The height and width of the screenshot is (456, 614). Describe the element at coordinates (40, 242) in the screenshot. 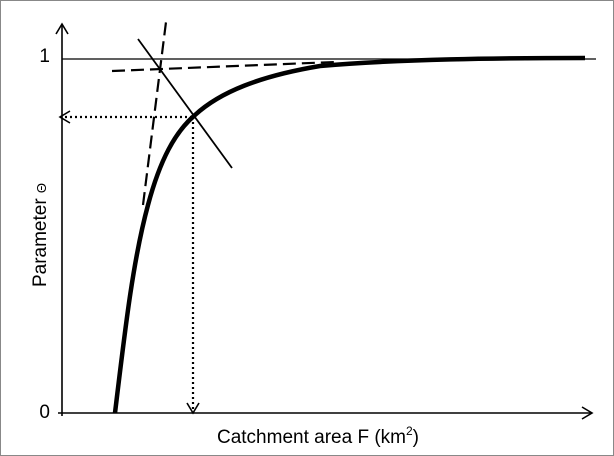

I see `y-title-text: Parameter` at that location.